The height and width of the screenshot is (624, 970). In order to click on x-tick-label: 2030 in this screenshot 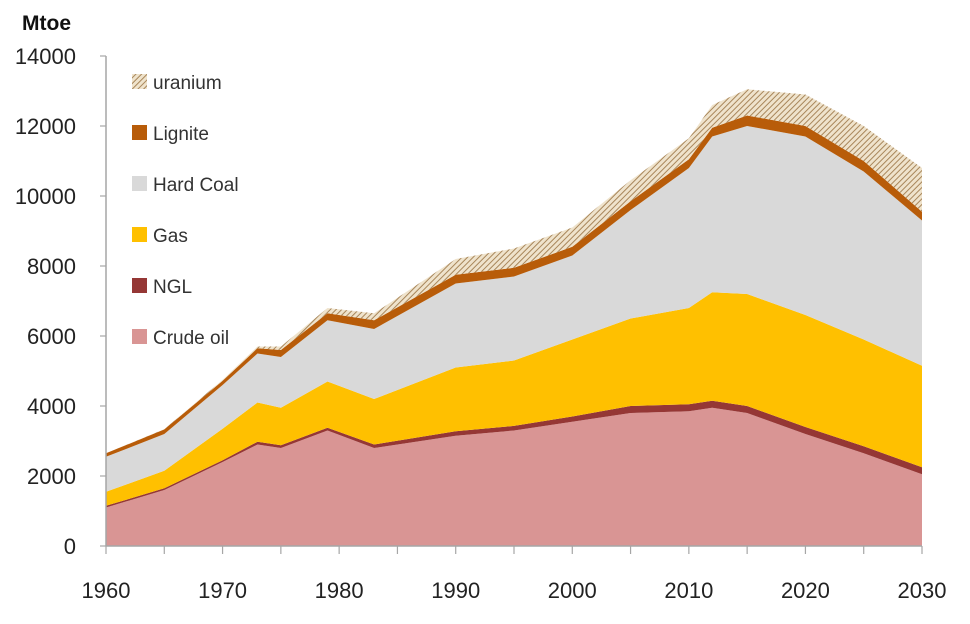, I will do `click(922, 590)`.